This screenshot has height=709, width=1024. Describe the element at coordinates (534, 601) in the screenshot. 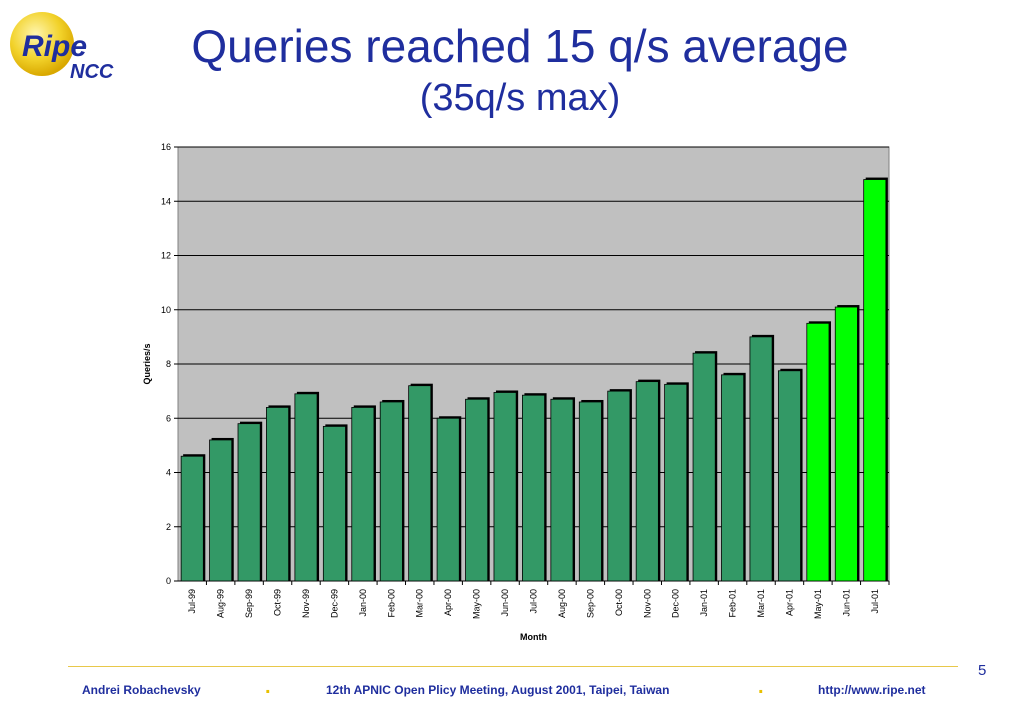

I see `x-tick-label: Jul-00` at that location.